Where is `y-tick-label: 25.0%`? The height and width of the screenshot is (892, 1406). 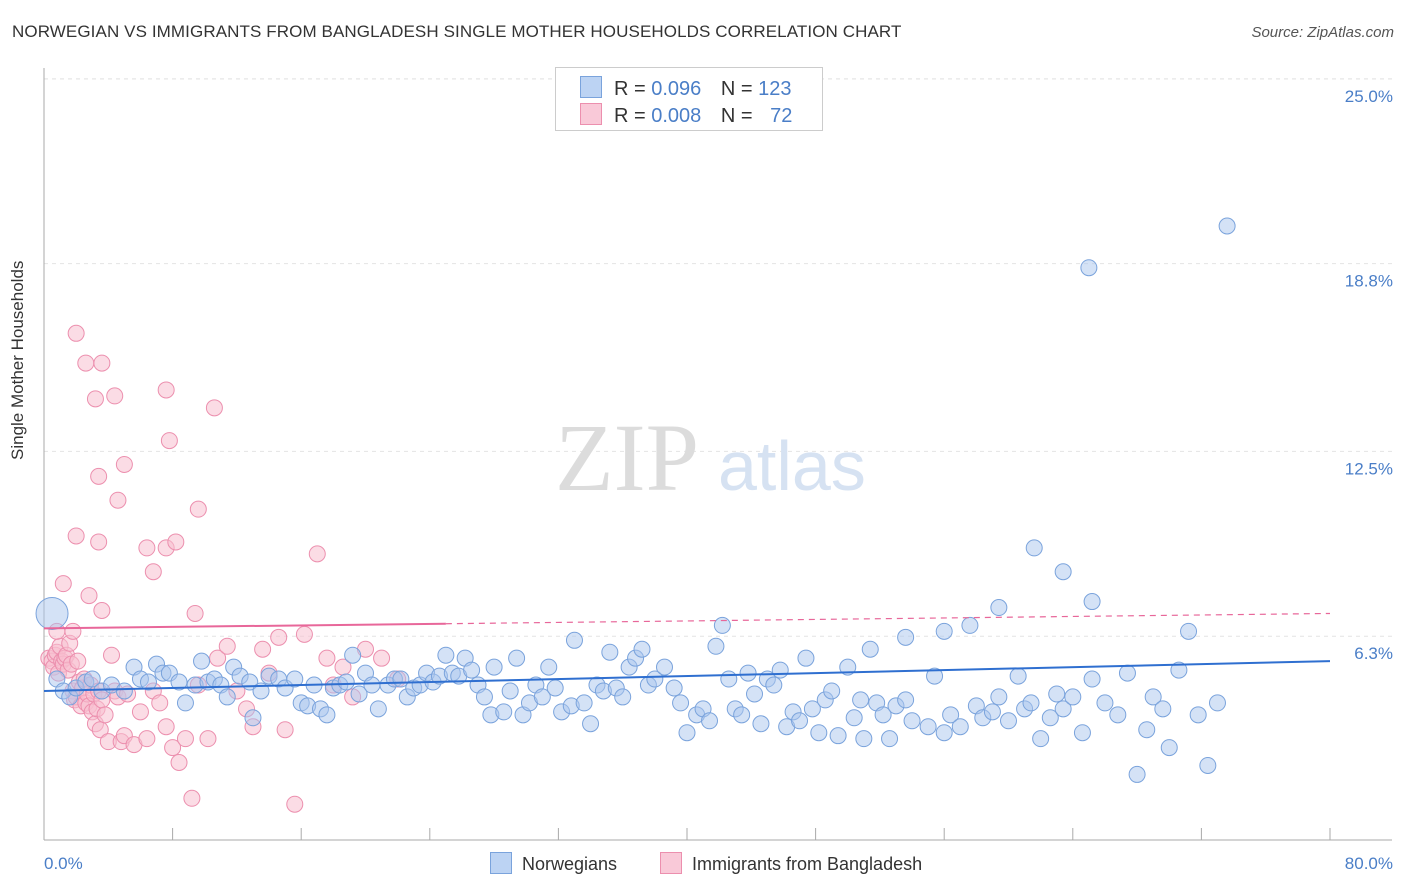 y-tick-label: 25.0% is located at coordinates (1369, 96).